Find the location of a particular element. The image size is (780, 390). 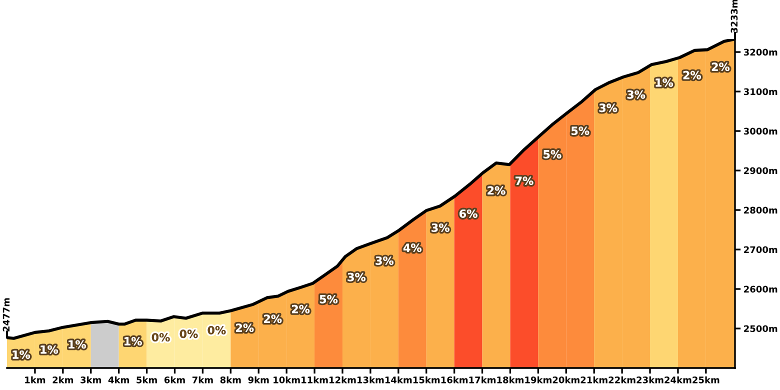

y-tick-label: 2700m is located at coordinates (761, 250).